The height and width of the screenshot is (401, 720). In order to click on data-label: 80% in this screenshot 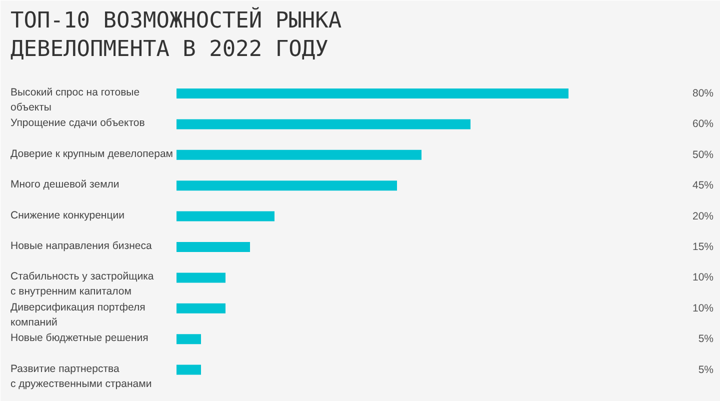, I will do `click(703, 94)`.